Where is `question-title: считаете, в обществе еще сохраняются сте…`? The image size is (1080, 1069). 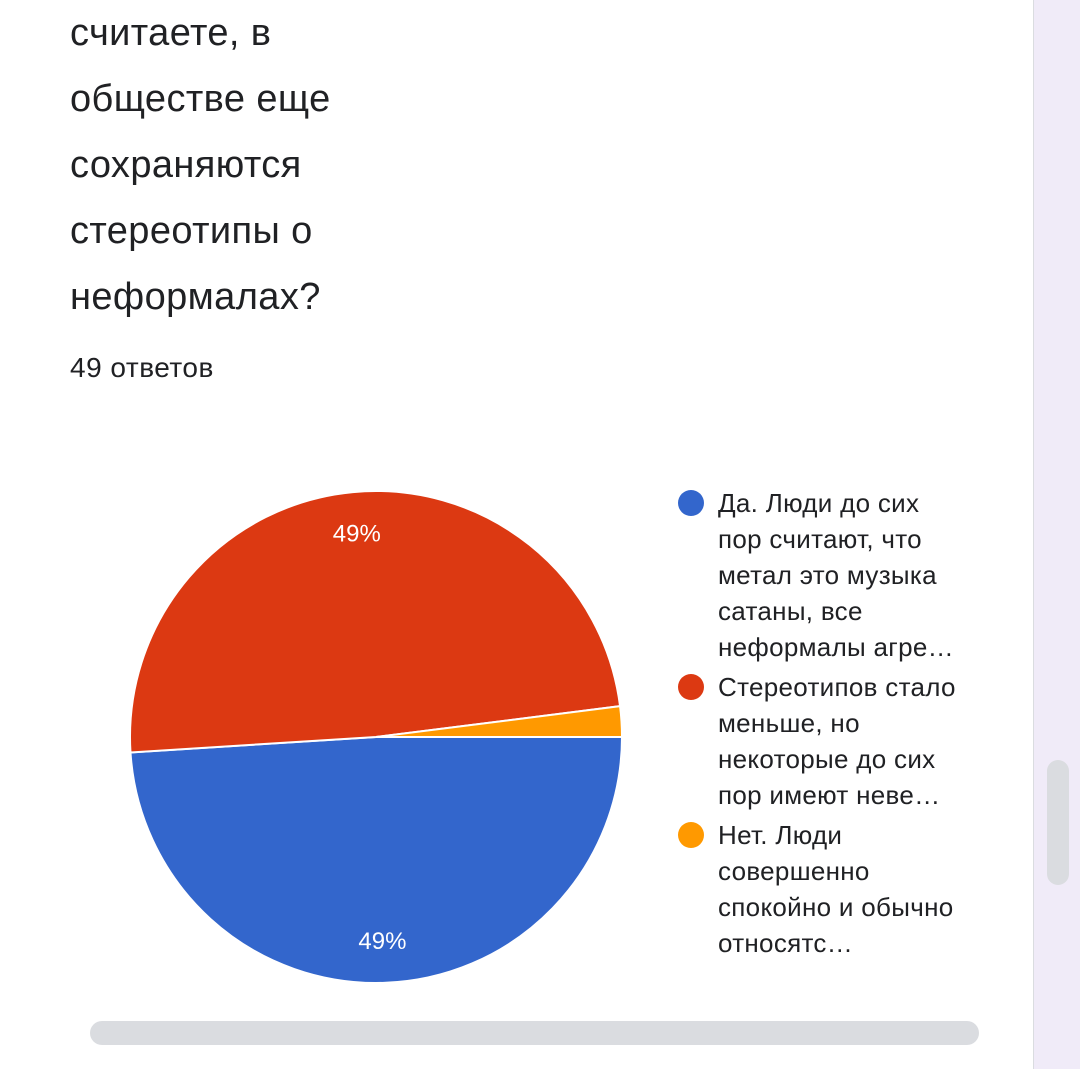
question-title: считаете, в обществе еще сохраняются сте… is located at coordinates (330, 165).